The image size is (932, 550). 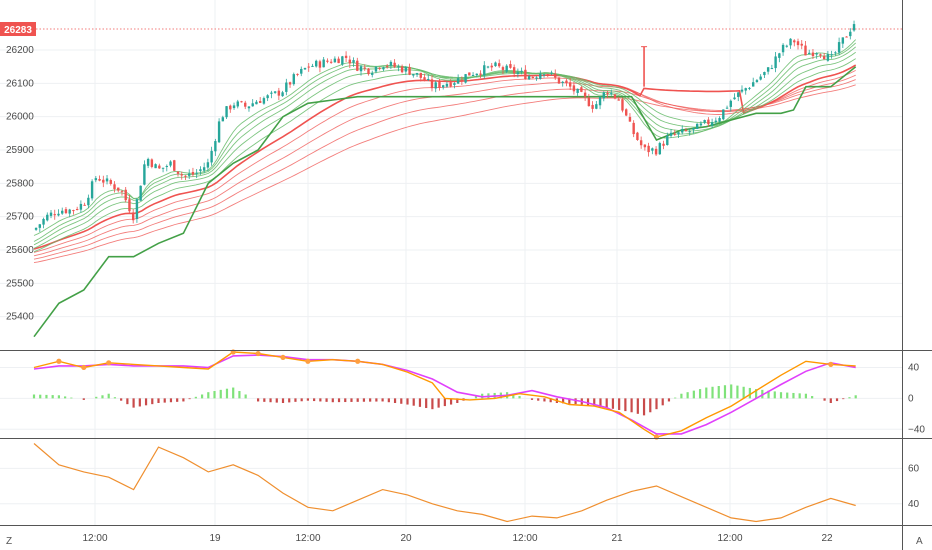 I want to click on price-tick-label-7: 25500, so click(x=20, y=283).